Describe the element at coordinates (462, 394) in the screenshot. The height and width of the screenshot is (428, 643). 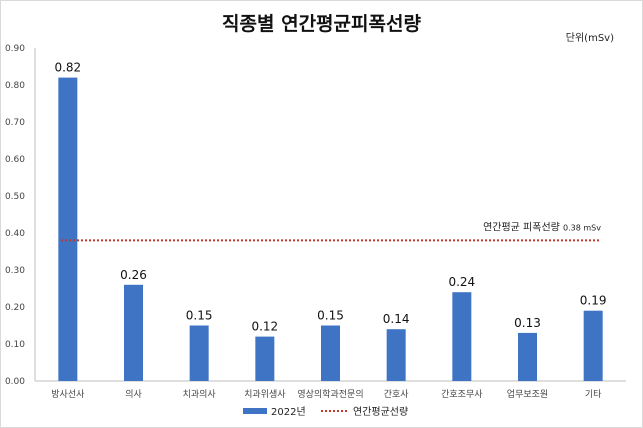
I see `x-tick-label: 간호조무사` at that location.